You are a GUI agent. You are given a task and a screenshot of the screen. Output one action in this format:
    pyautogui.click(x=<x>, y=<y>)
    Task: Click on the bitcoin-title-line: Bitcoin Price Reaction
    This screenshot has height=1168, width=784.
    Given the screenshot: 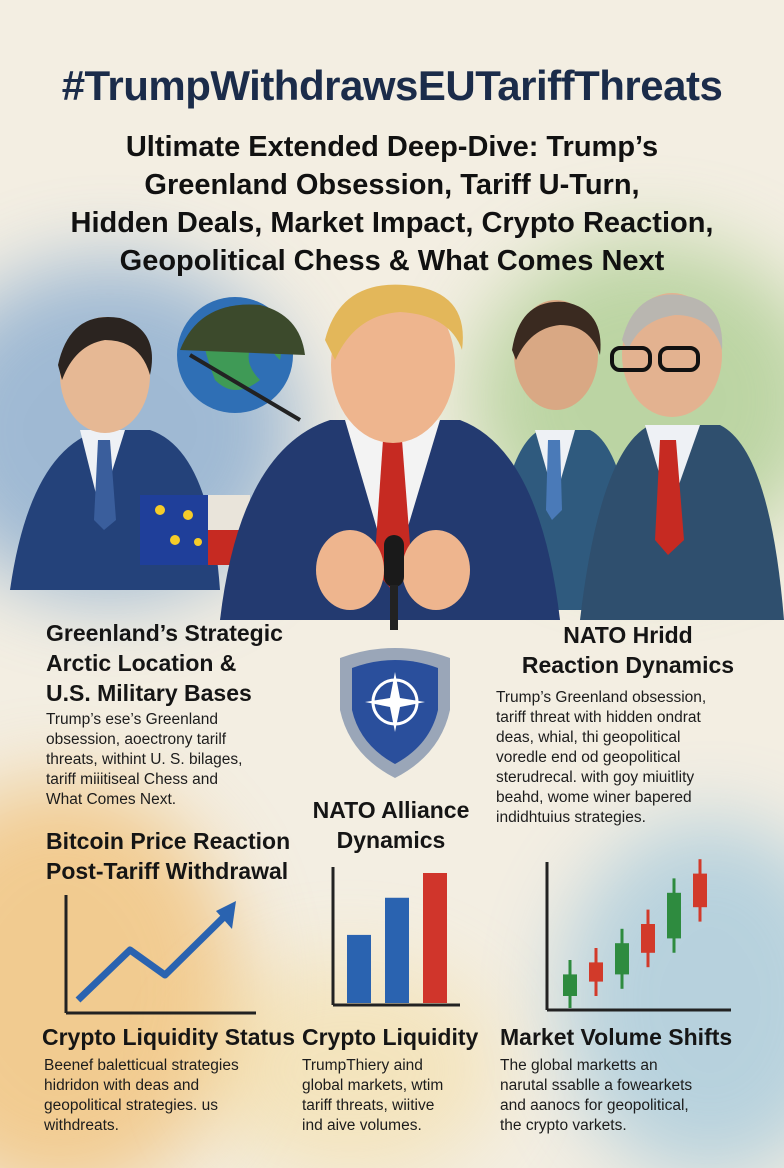 What is the action you would take?
    pyautogui.click(x=168, y=841)
    